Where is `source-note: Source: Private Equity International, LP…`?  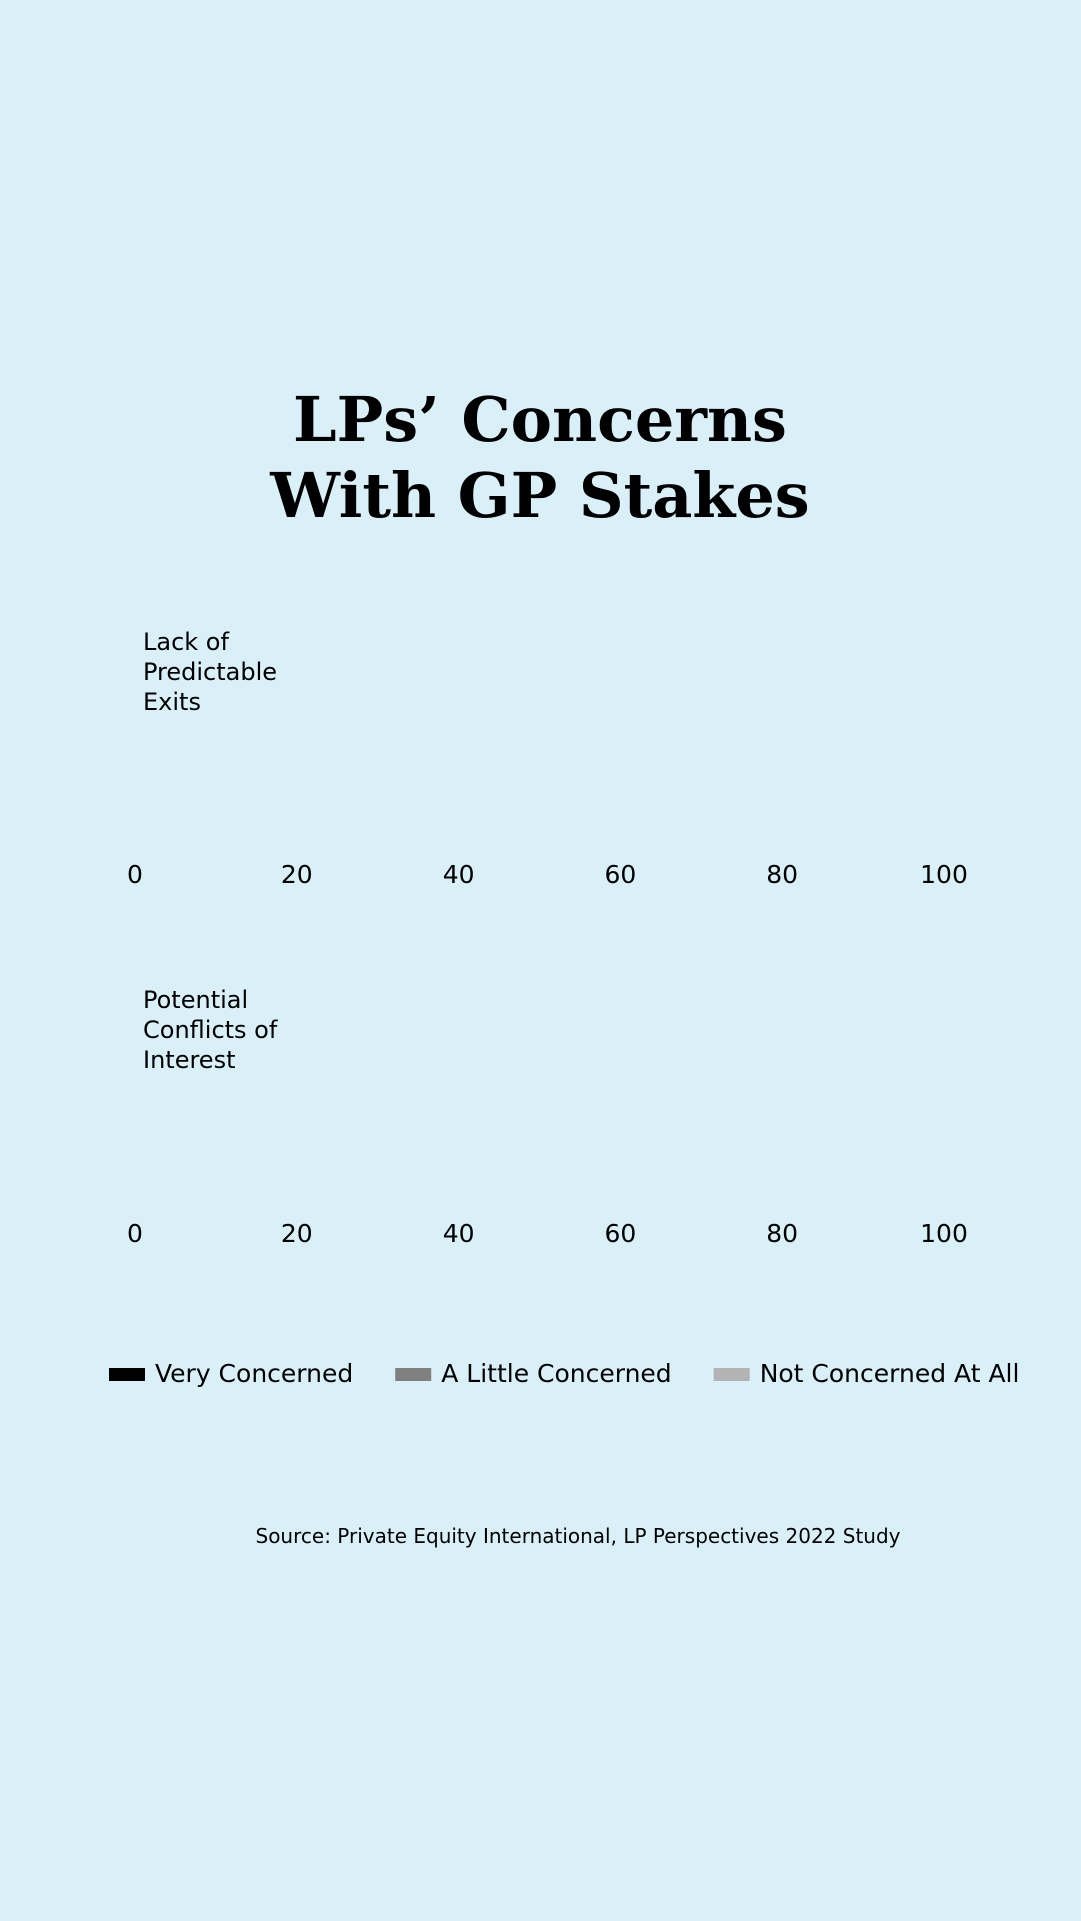 source-note: Source: Private Equity International, LP… is located at coordinates (578, 1536).